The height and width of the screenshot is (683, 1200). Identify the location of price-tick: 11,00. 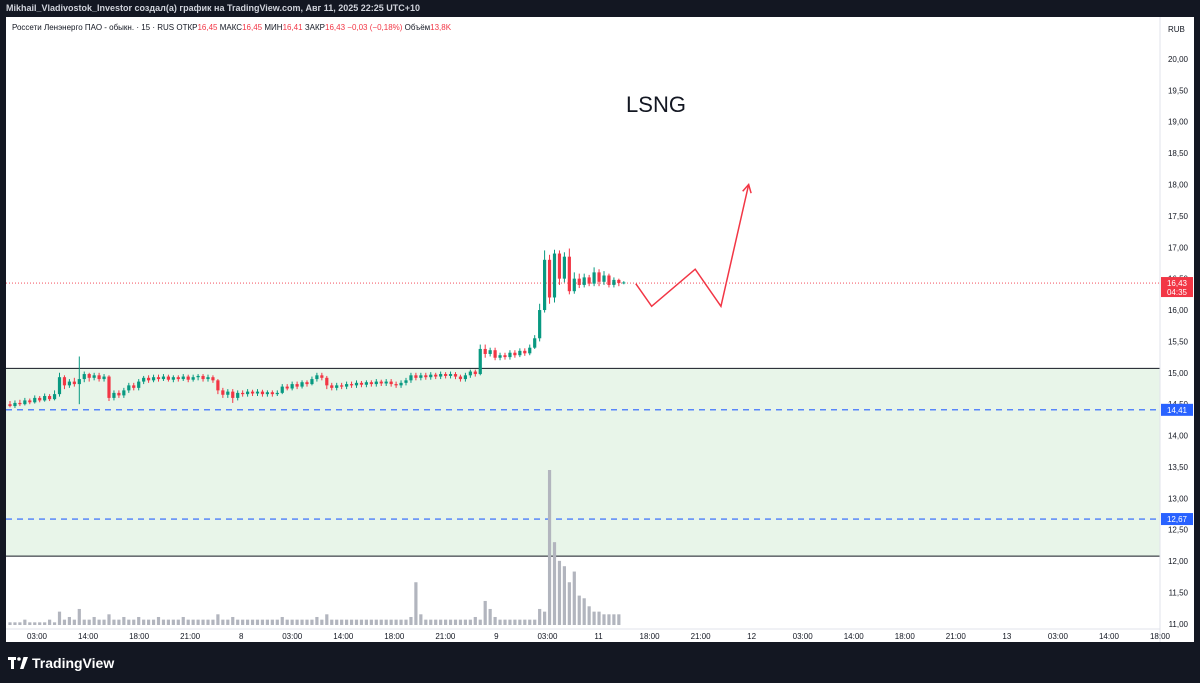
(1179, 624).